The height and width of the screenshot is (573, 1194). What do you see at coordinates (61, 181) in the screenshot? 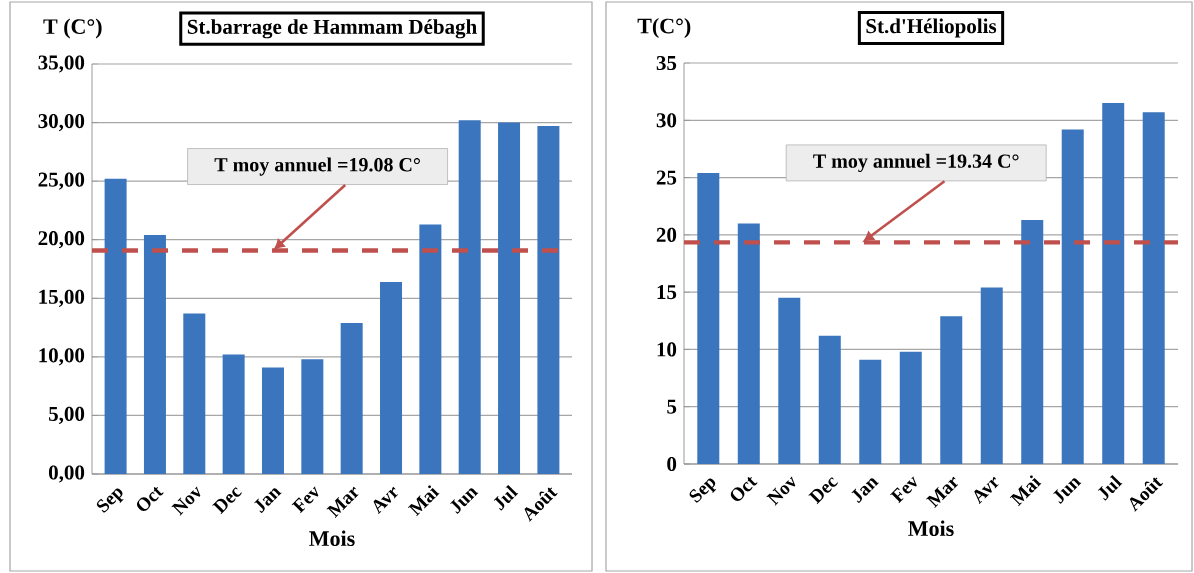
I see `y-tick-label: 25,00` at bounding box center [61, 181].